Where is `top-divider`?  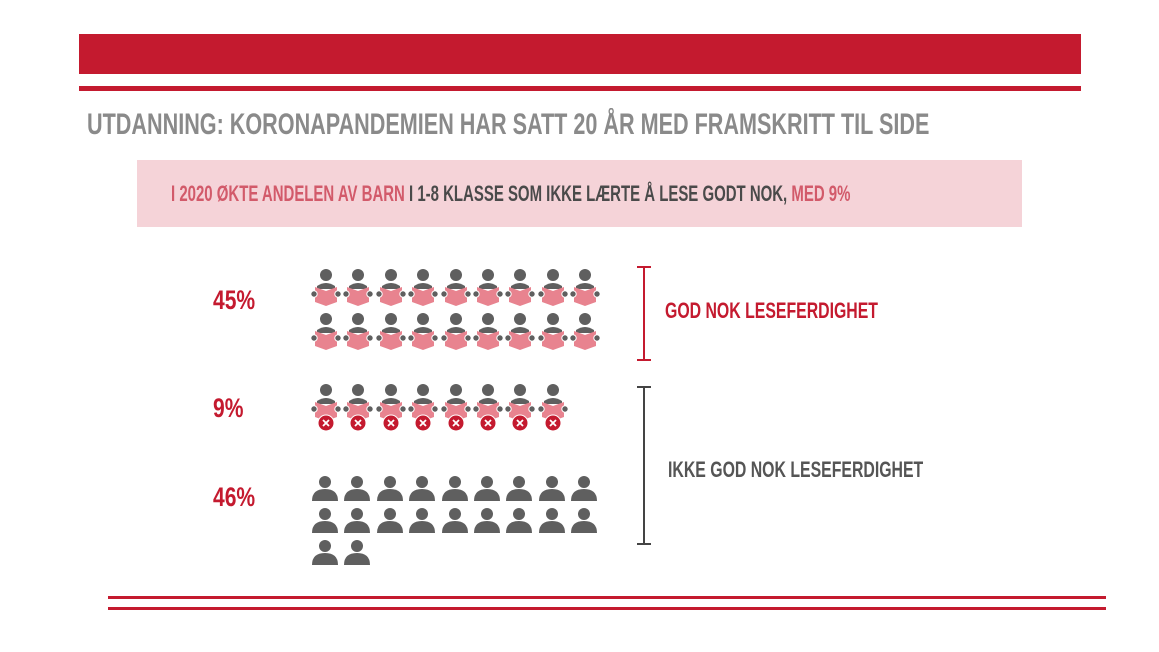 top-divider is located at coordinates (580, 88).